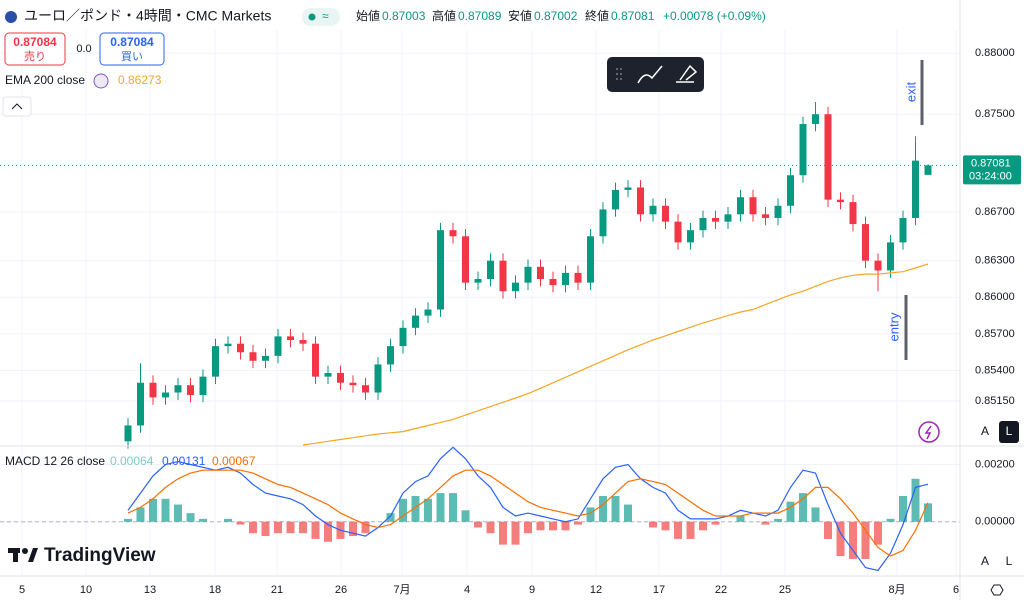 The image size is (1024, 600). What do you see at coordinates (140, 80) in the screenshot?
I see `ema-value: 0.86273` at bounding box center [140, 80].